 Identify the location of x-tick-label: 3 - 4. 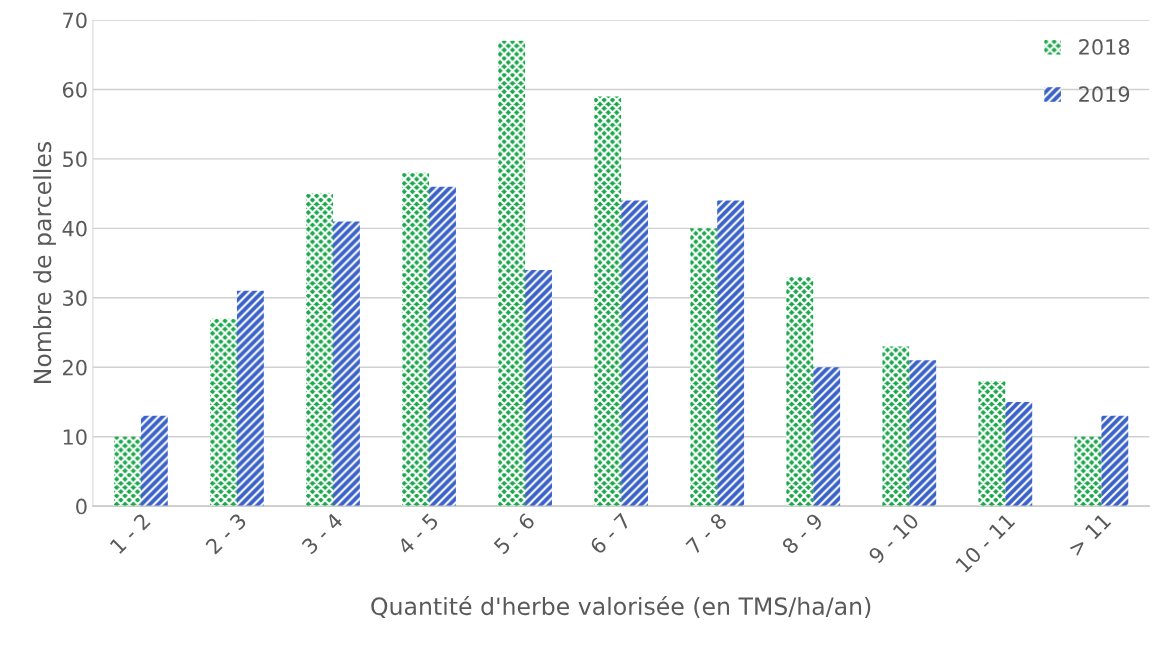
(322, 533).